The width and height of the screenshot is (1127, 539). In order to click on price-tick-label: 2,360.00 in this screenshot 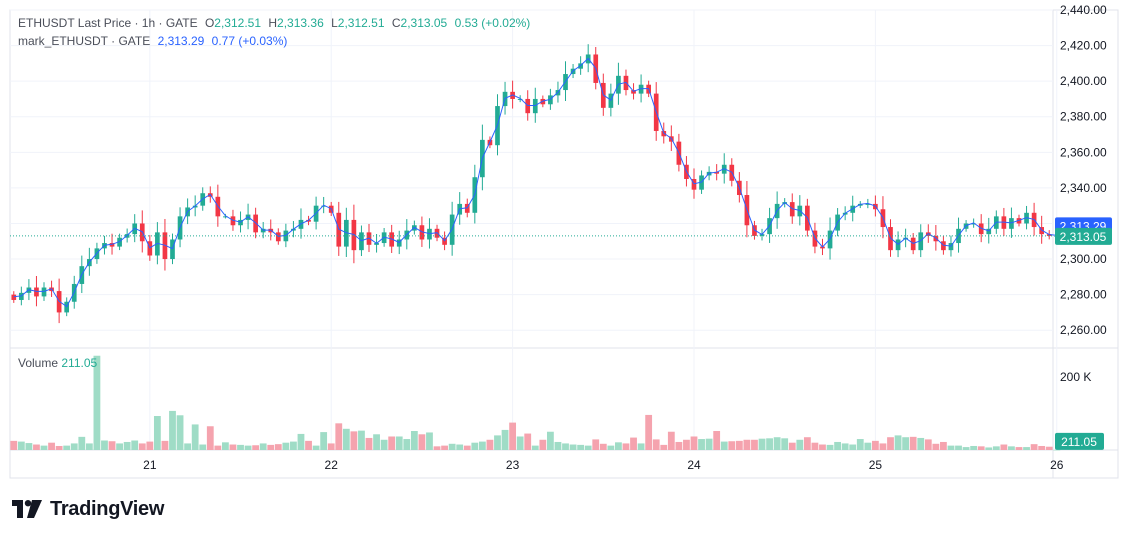, I will do `click(1083, 152)`.